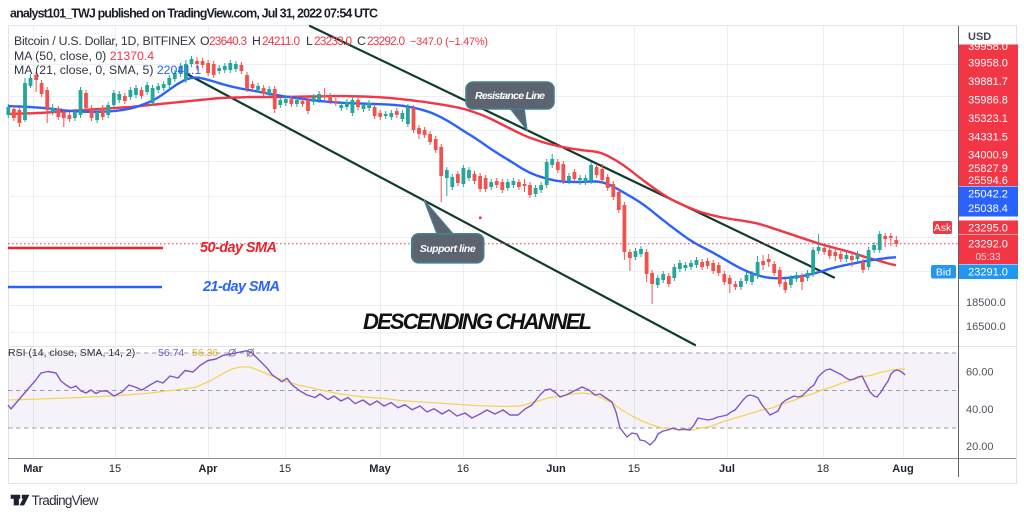  Describe the element at coordinates (988, 169) in the screenshot. I see `svg-text: 25827.9` at that location.